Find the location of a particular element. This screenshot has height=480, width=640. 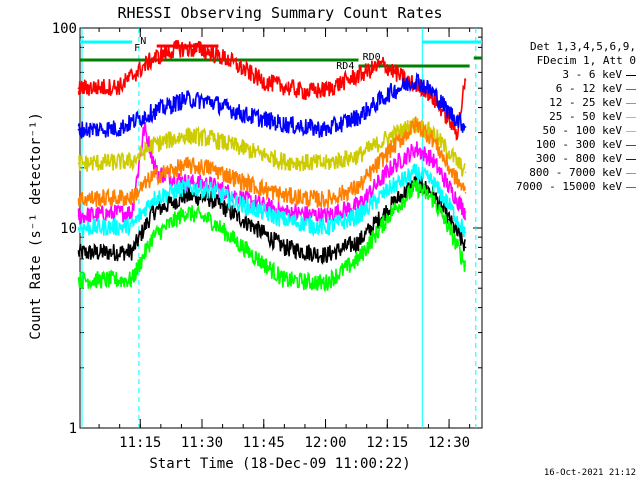

legend-label: 800 - 7000 keV is located at coordinates (575, 172).